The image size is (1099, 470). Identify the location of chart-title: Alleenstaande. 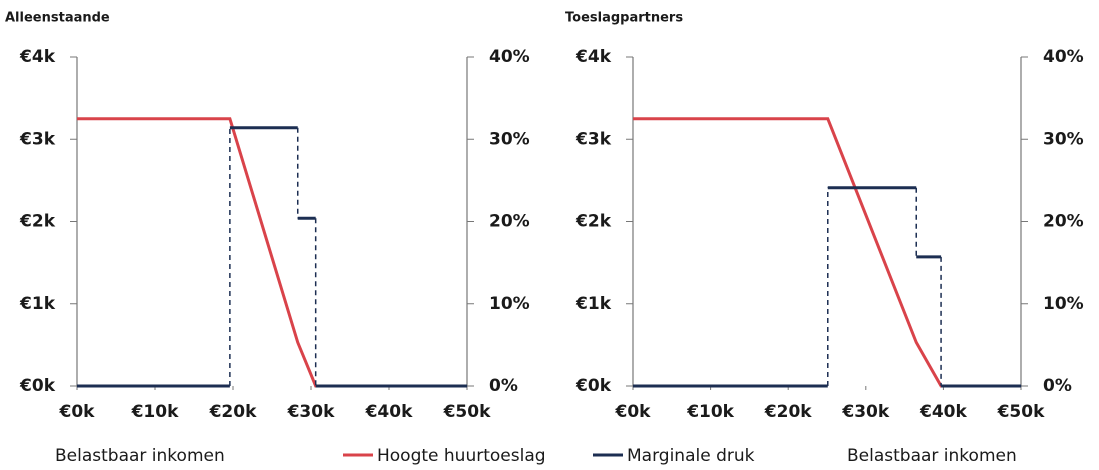
(57, 18).